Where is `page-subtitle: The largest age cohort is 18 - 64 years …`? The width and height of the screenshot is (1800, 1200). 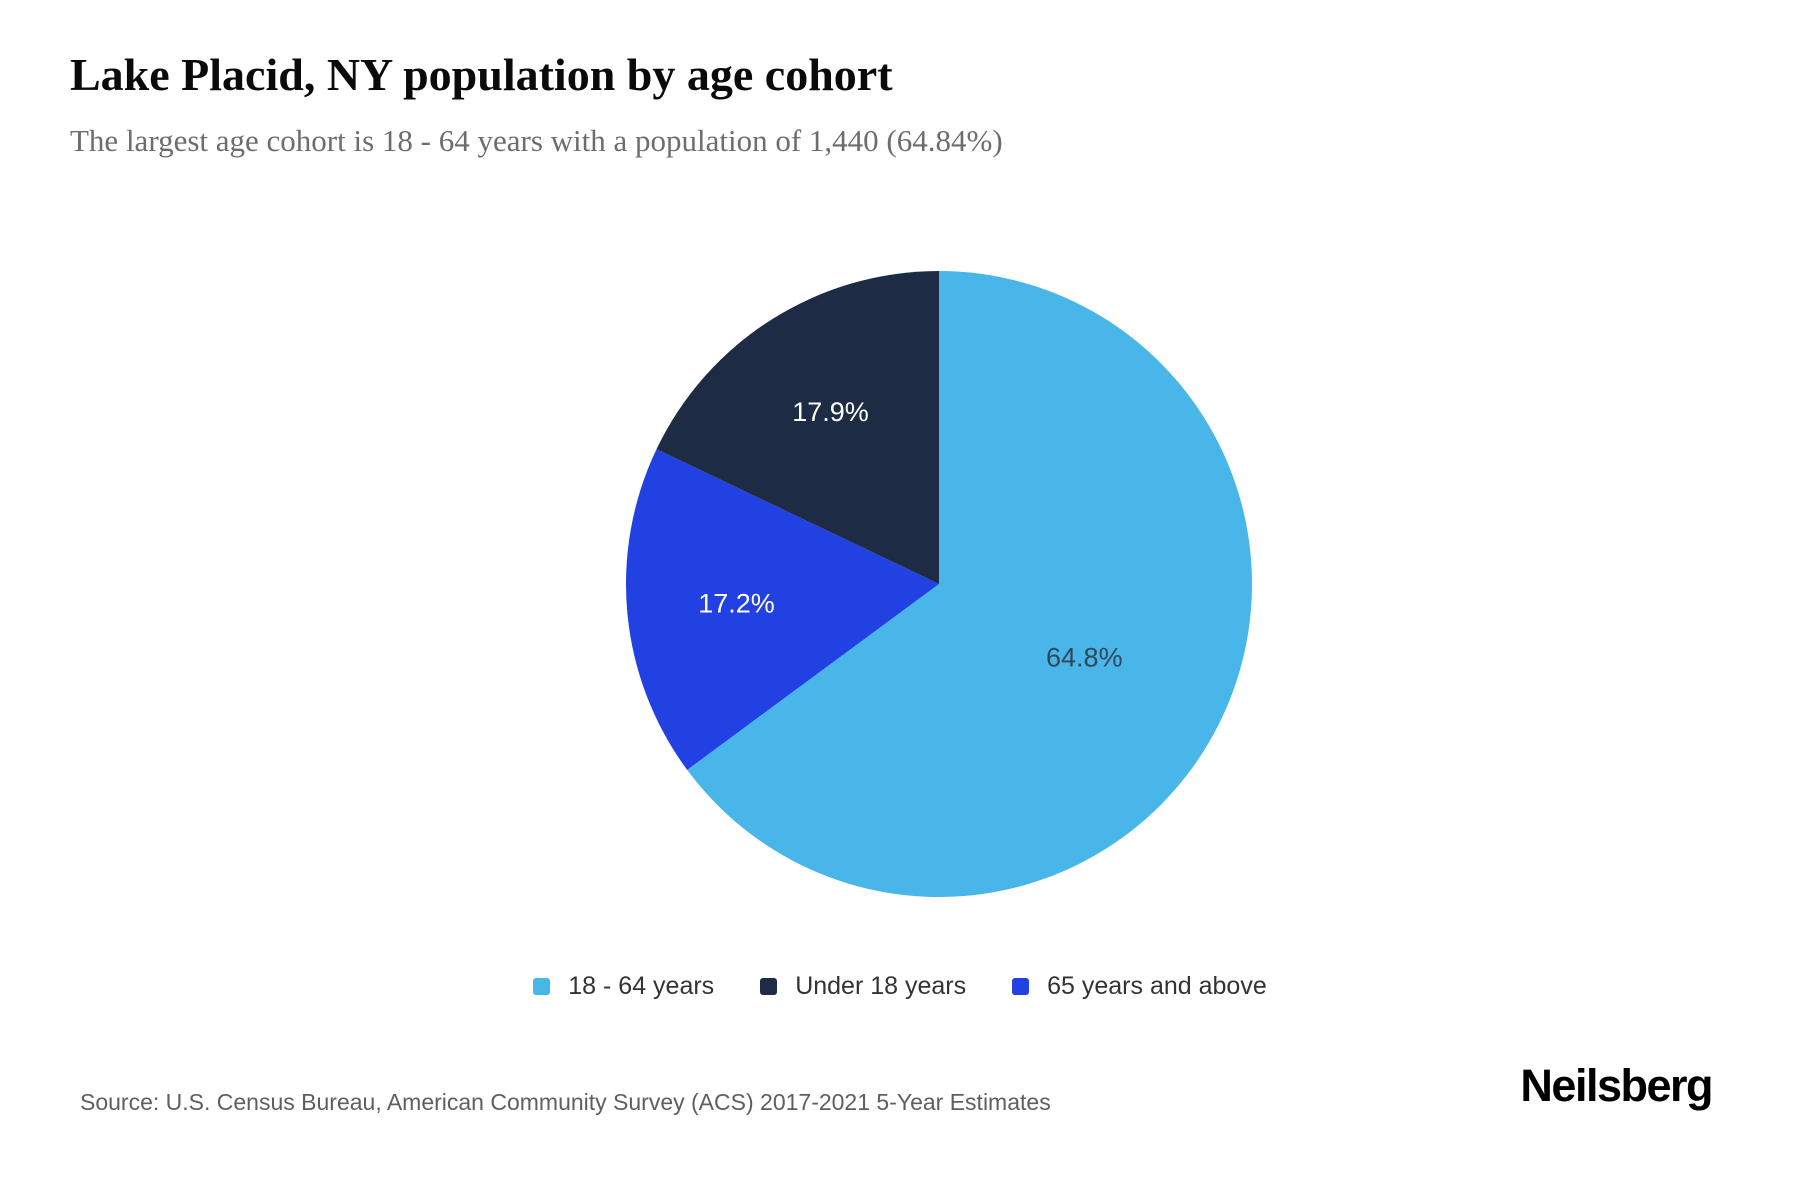
page-subtitle: The largest age cohort is 18 - 64 years … is located at coordinates (536, 140).